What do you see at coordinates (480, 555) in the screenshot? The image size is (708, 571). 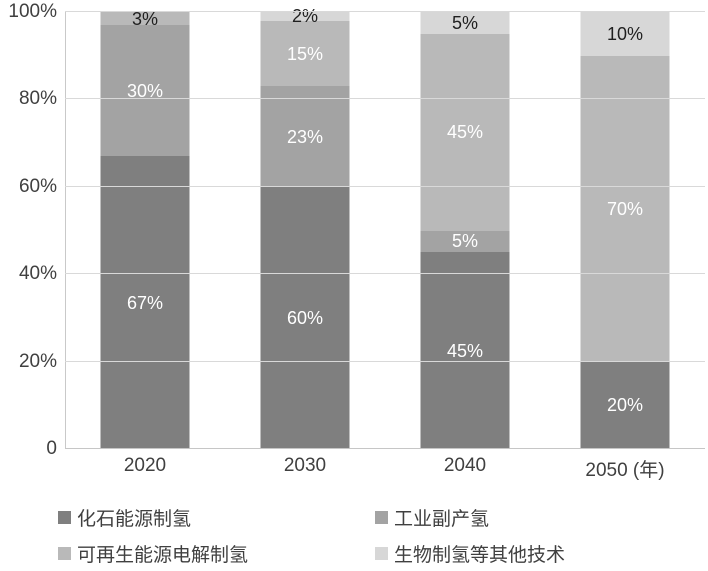 I see `legend-label-bio: 生物制氢等其他技术` at bounding box center [480, 555].